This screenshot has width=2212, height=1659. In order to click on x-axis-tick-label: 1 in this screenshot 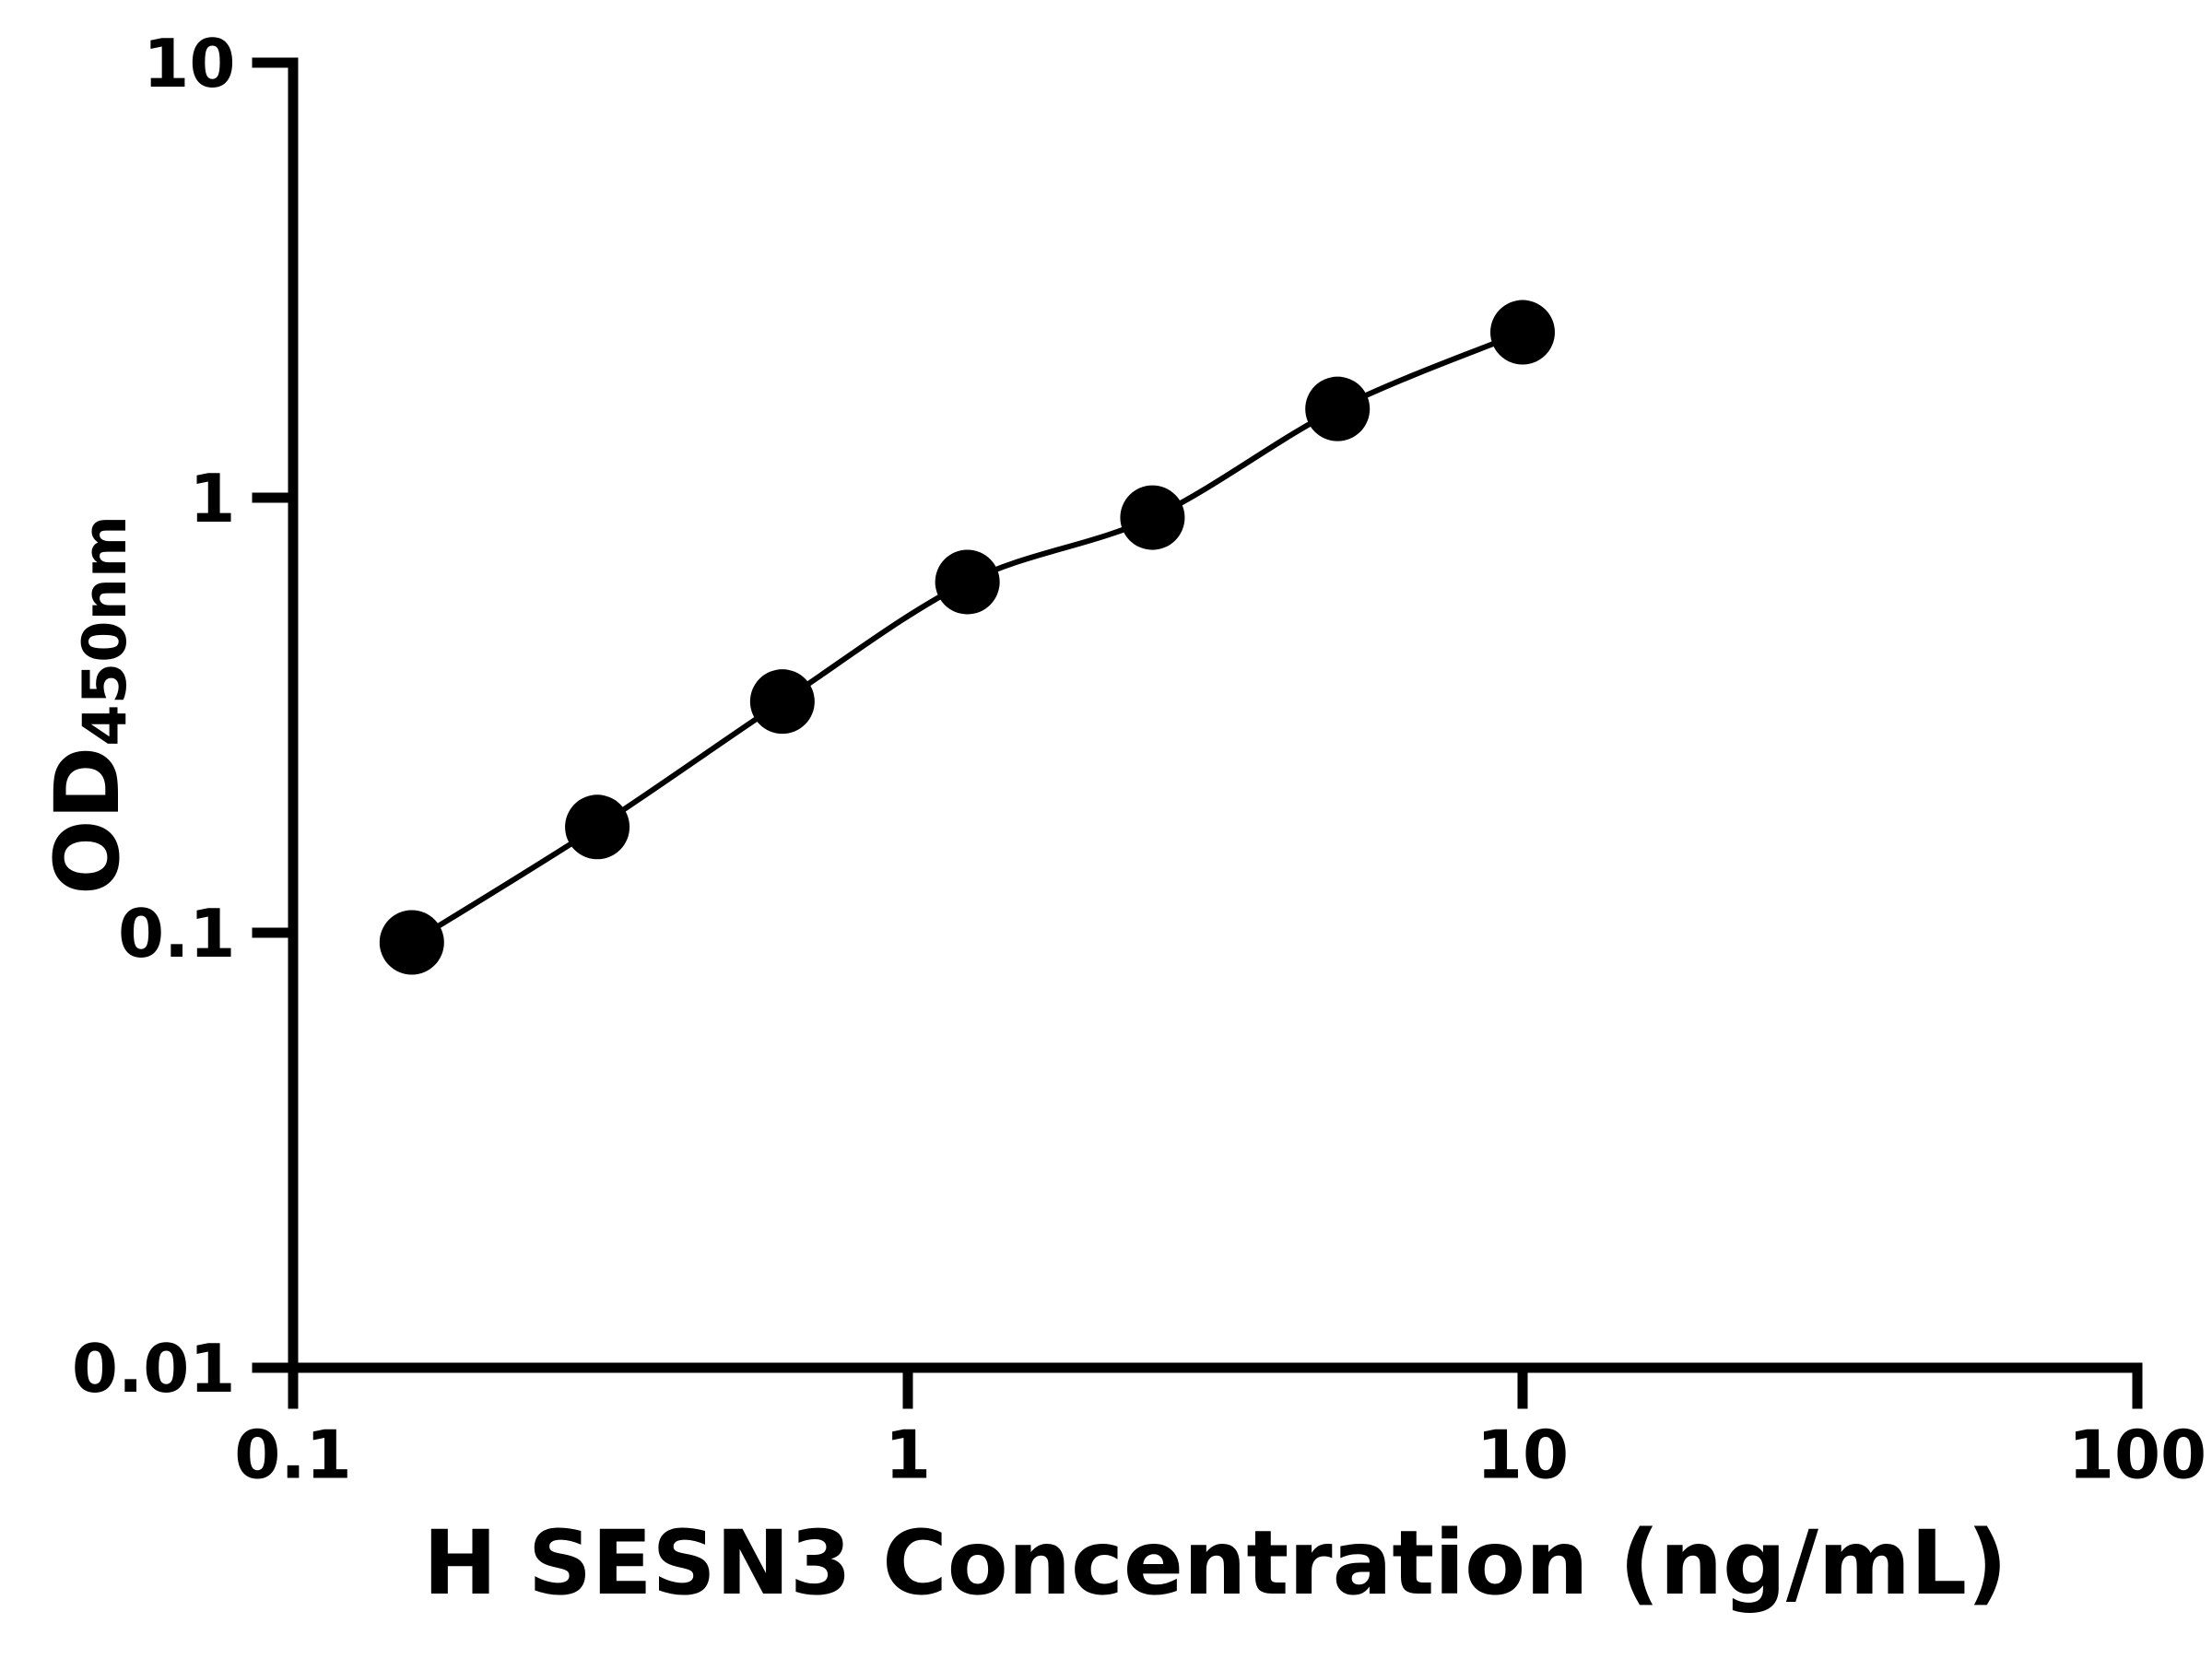, I will do `click(908, 1455)`.